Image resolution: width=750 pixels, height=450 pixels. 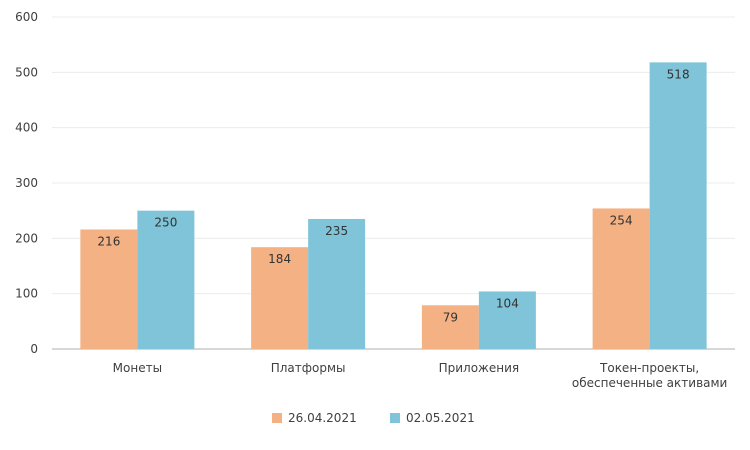 What do you see at coordinates (308, 368) in the screenshot?
I see `x-tick-label: Платформы` at bounding box center [308, 368].